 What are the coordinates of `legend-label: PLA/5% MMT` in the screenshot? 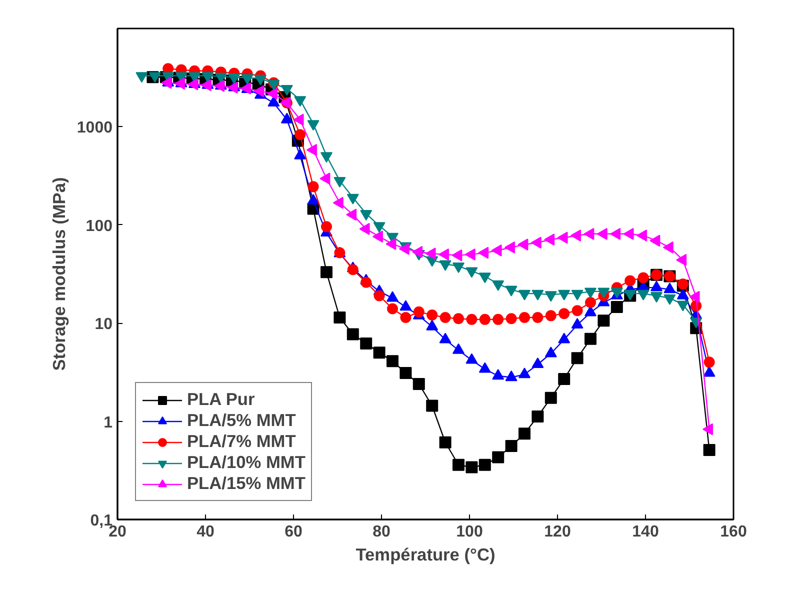 It's located at (241, 420).